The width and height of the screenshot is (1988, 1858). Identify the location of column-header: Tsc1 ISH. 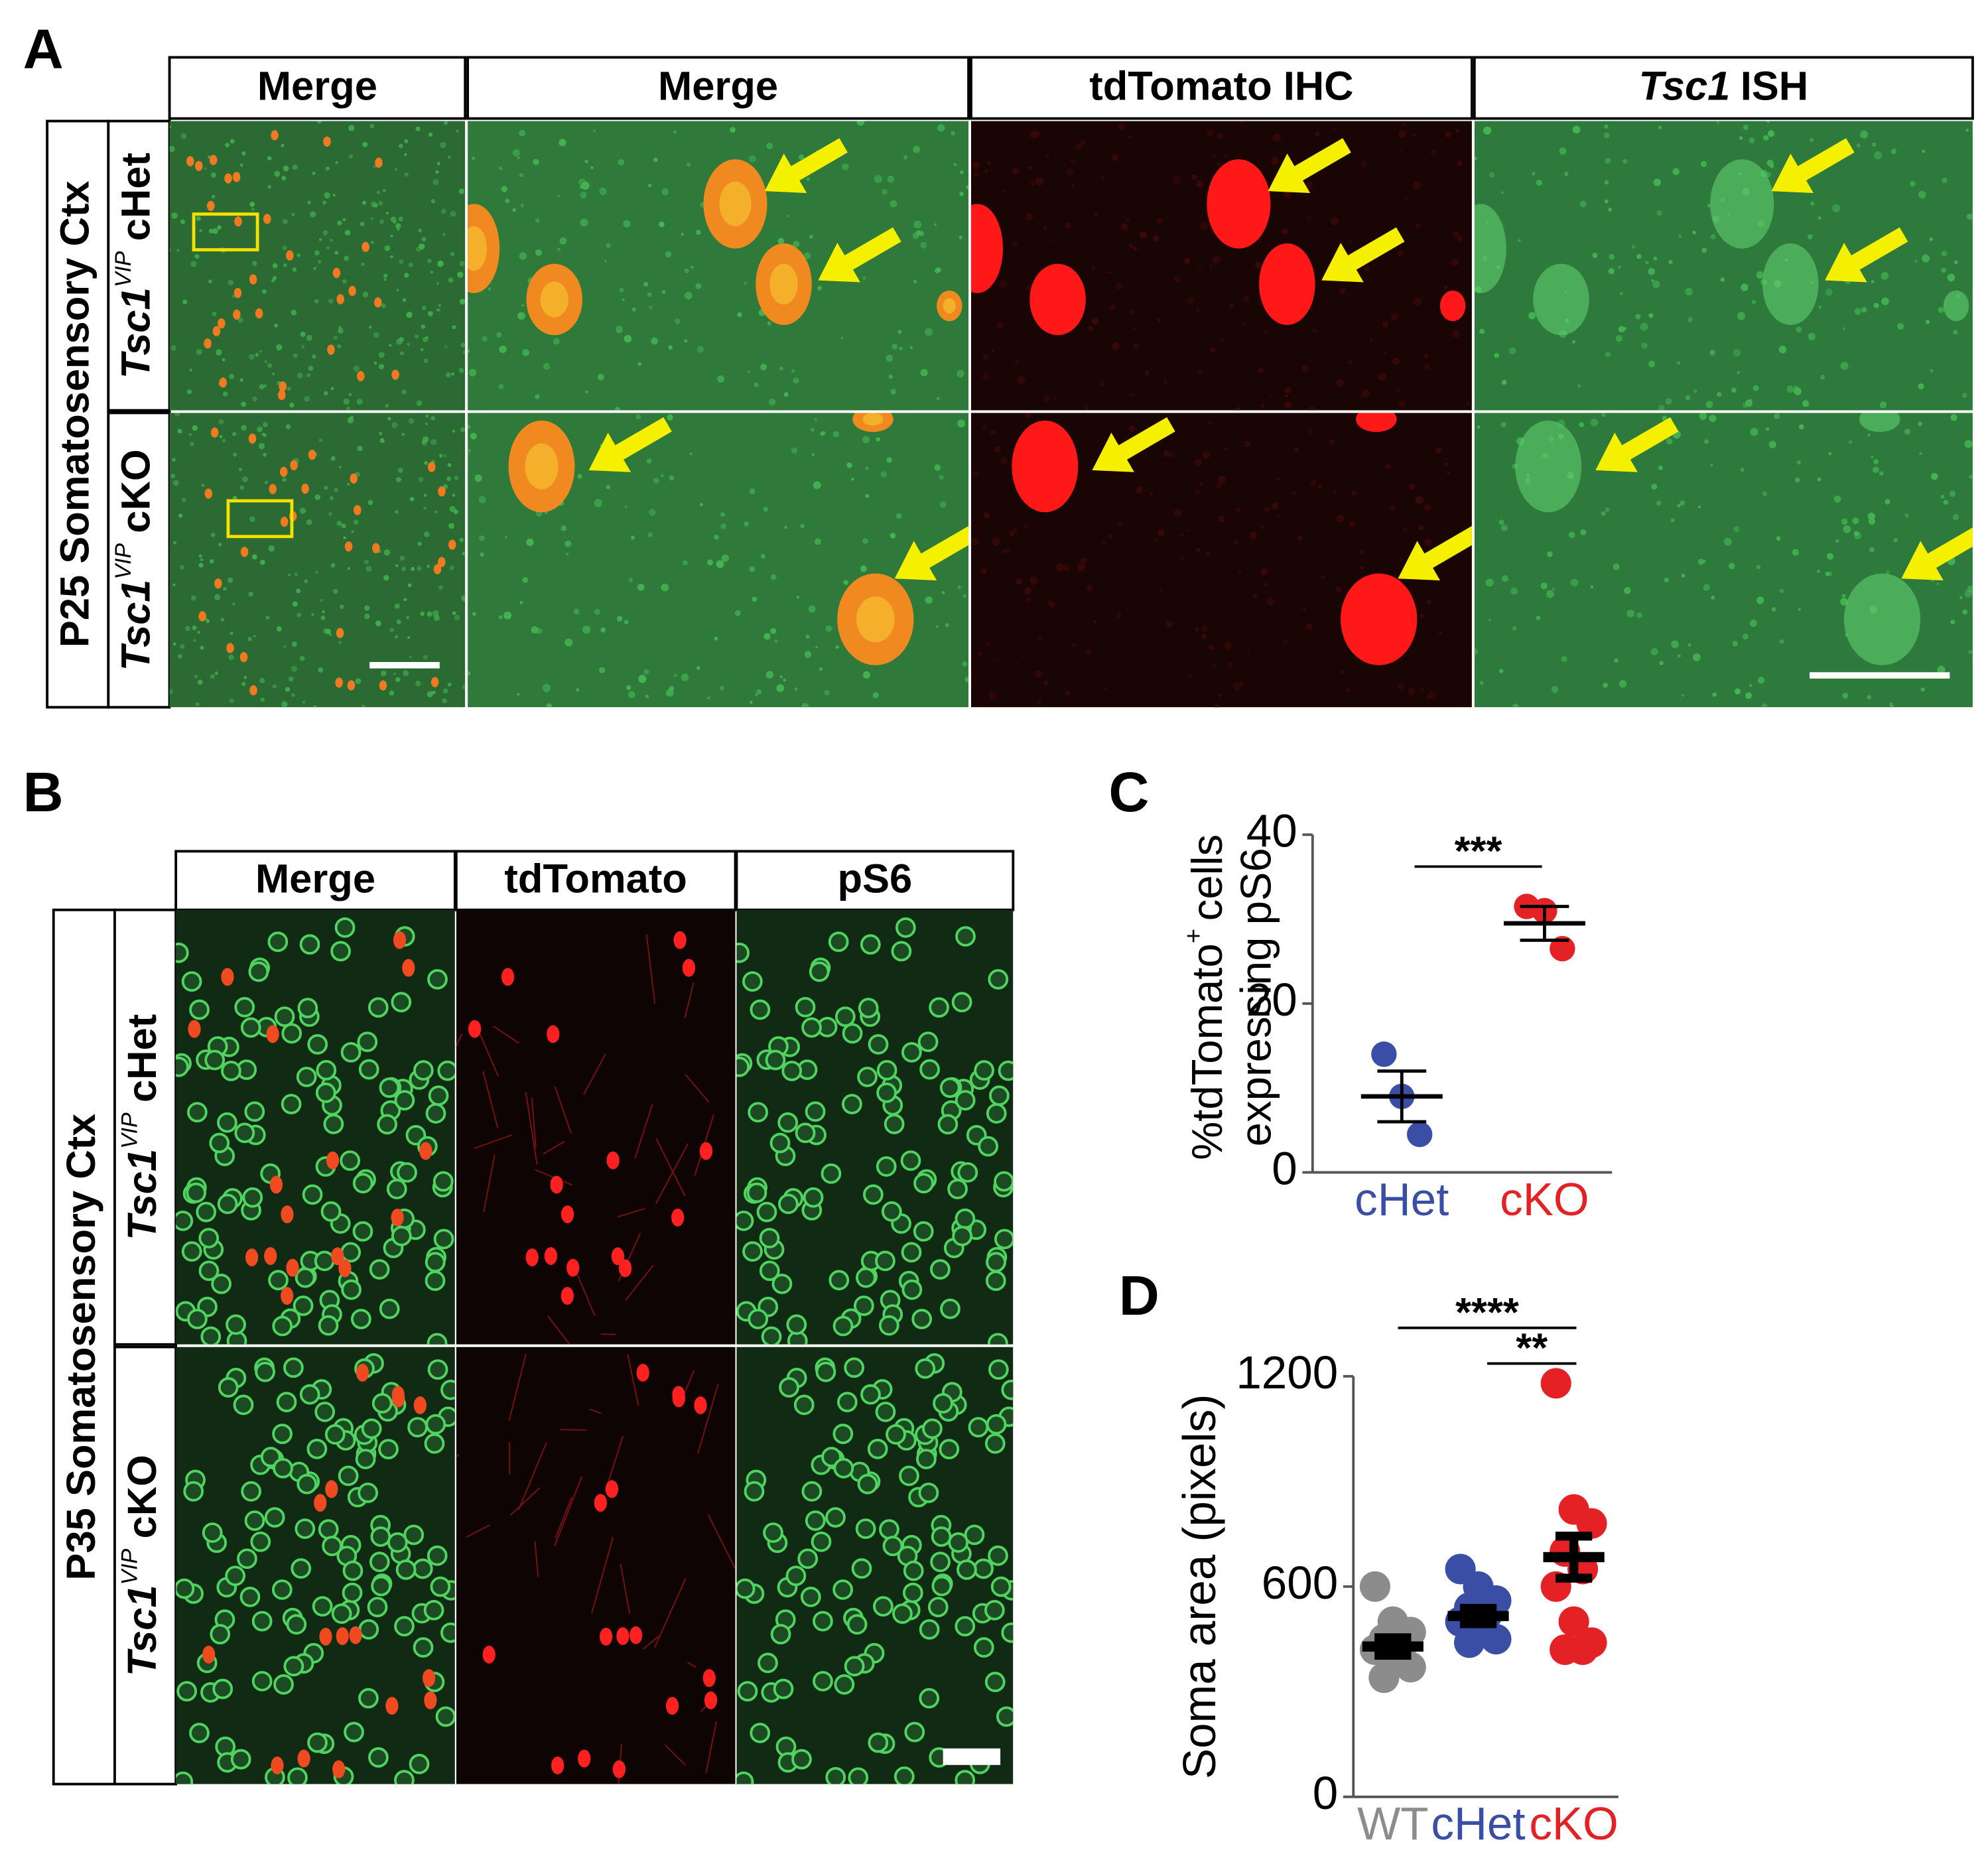
(1724, 86).